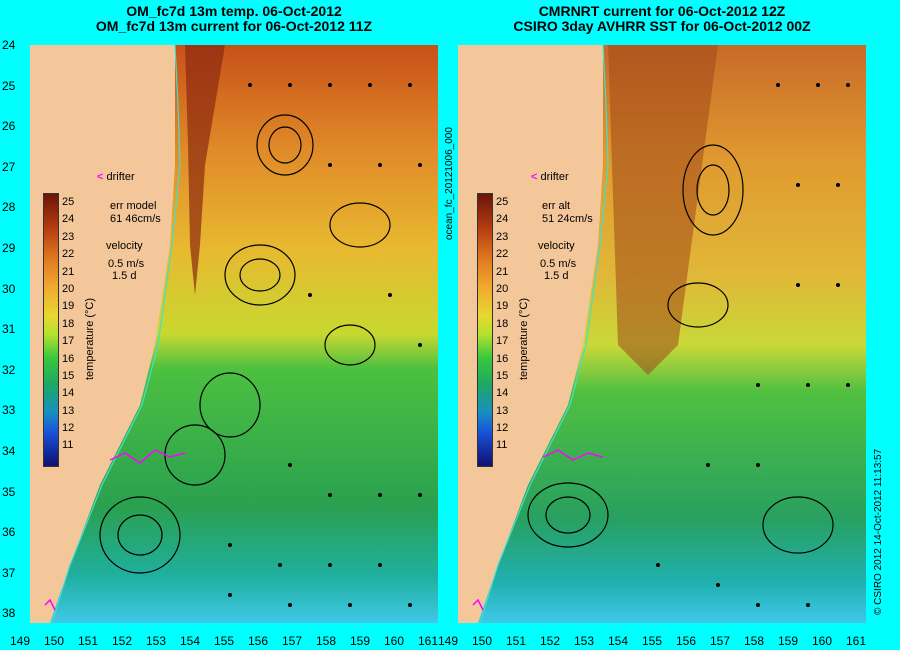 The image size is (900, 650). Describe the element at coordinates (14, 86) in the screenshot. I see `latitude-tick: 25` at that location.